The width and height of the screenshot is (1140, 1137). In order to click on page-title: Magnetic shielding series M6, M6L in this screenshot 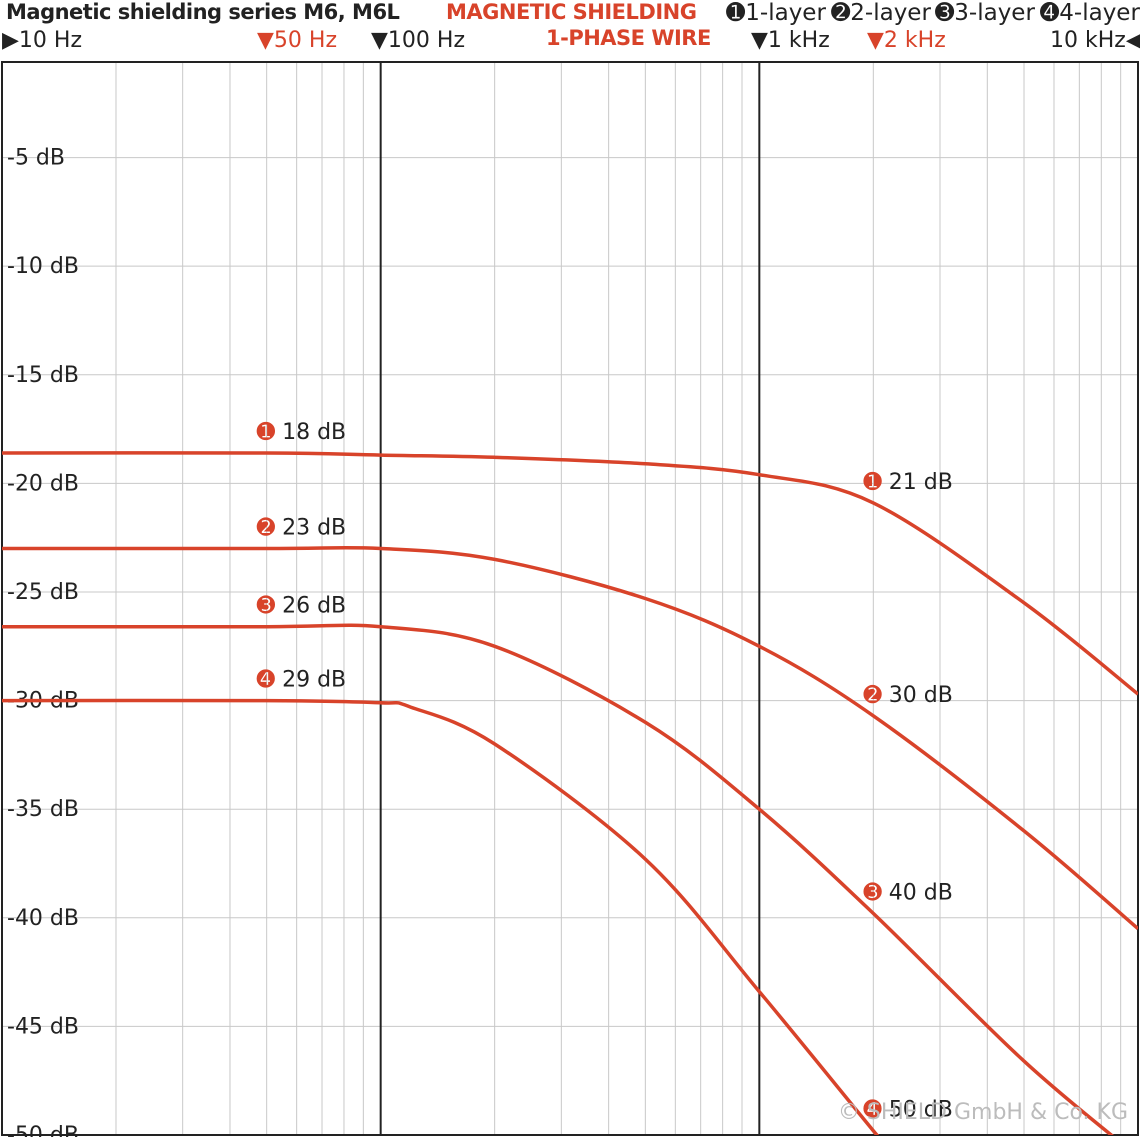, I will do `click(203, 12)`.